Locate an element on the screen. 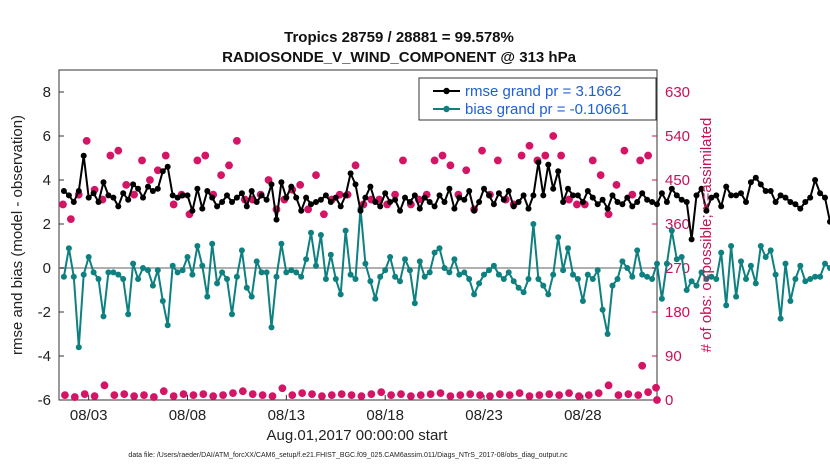 The height and width of the screenshot is (475, 830). legend-bias-label: bias grand pr = -0.10661 is located at coordinates (547, 109).